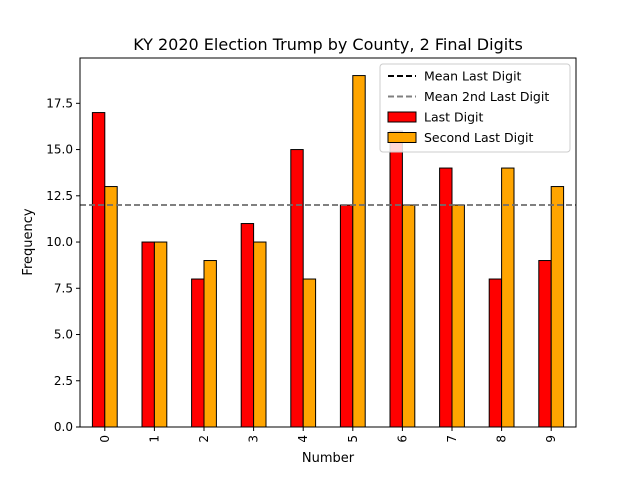  I want to click on y-tick-label: 12.5, so click(59, 196).